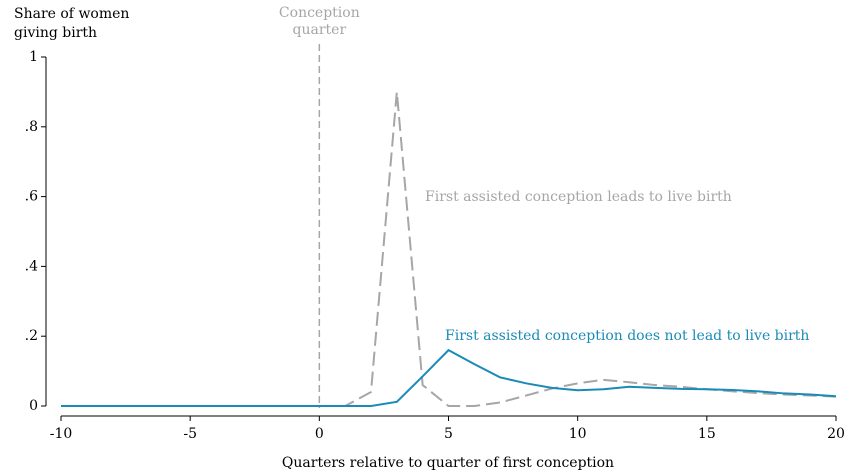  Describe the element at coordinates (31, 127) in the screenshot. I see `y-tick-label: .8` at that location.